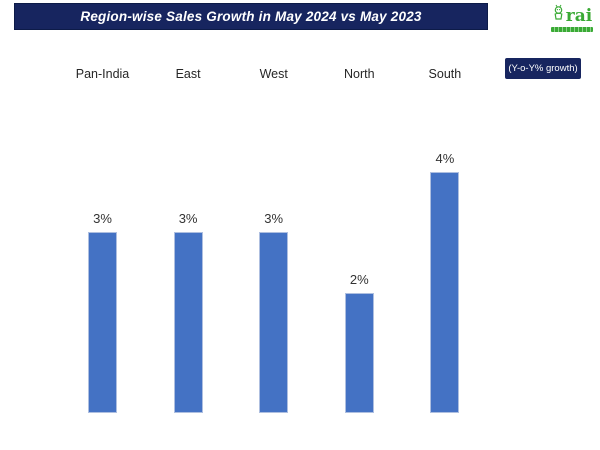  Describe the element at coordinates (359, 74) in the screenshot. I see `category-label: North` at that location.